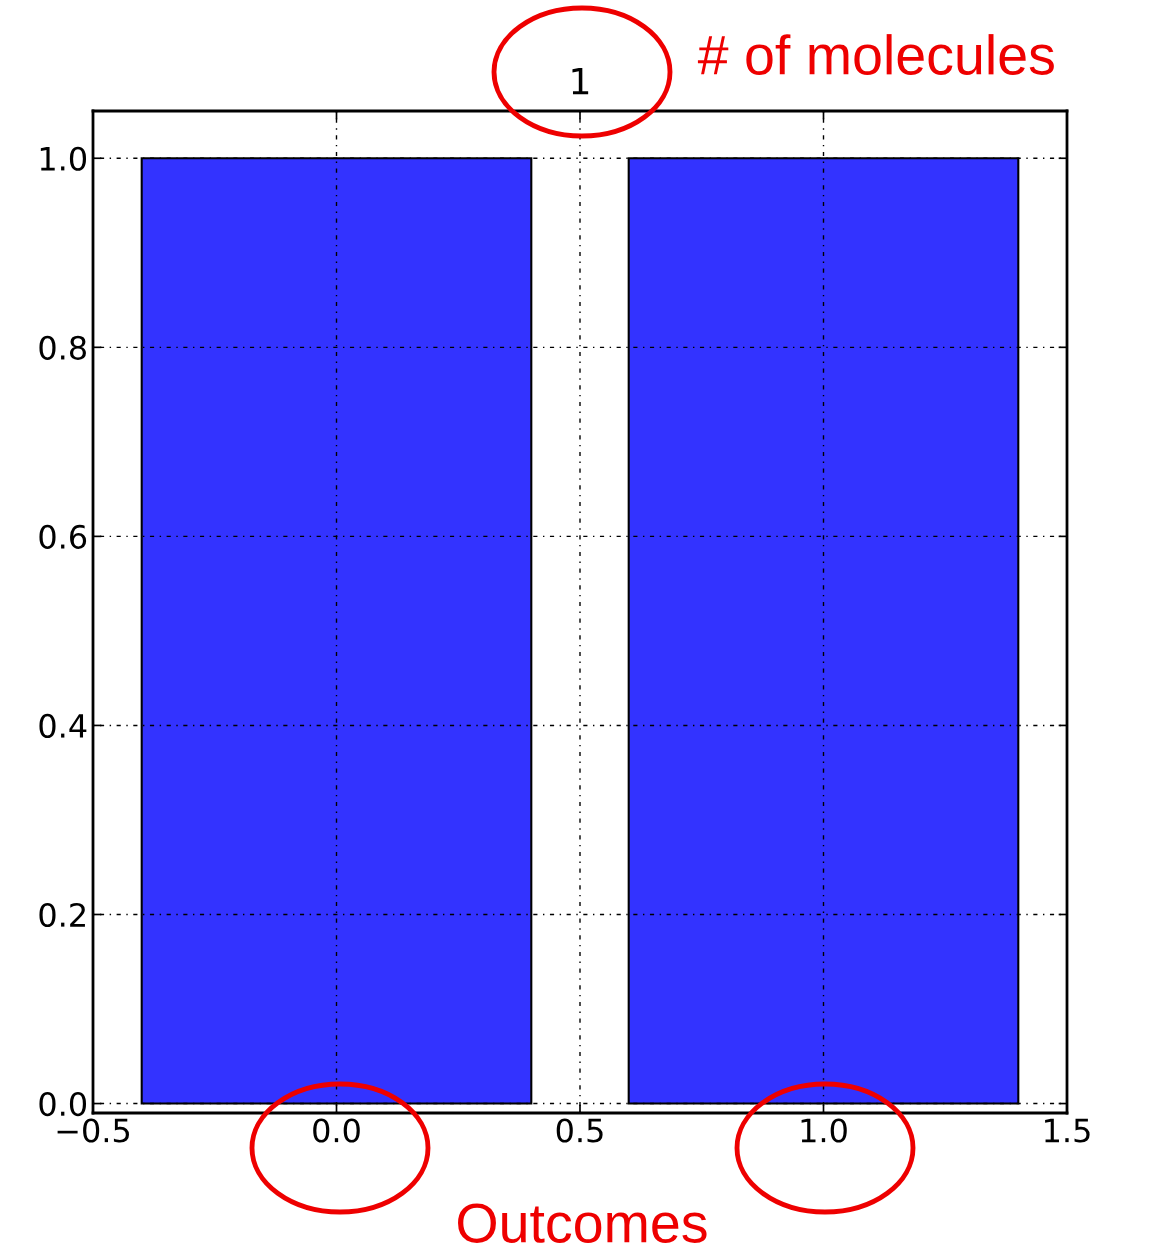 This screenshot has width=1157, height=1255. What do you see at coordinates (62, 347) in the screenshot?
I see `y-tick-label: 0.8` at bounding box center [62, 347].